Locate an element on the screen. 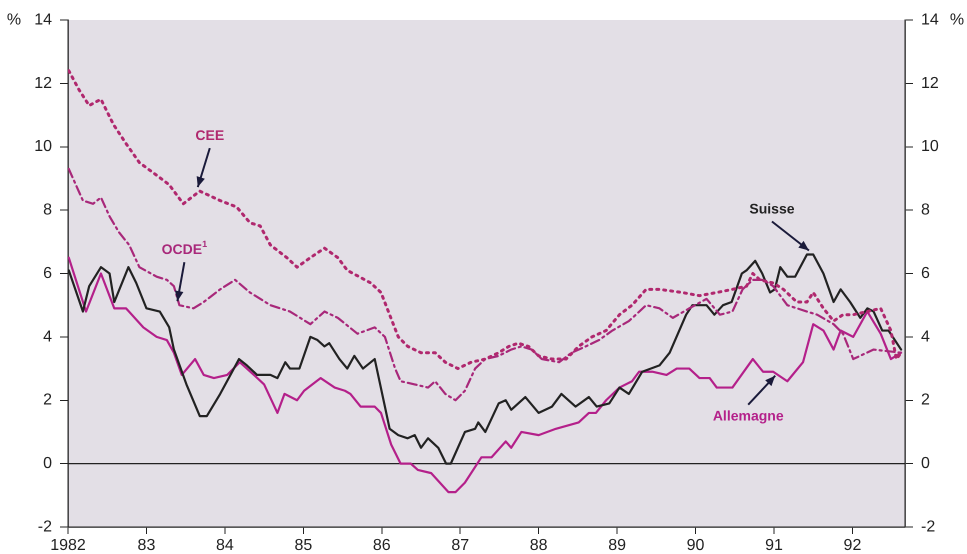 The image size is (967, 554). y2-tick-label: 4 is located at coordinates (925, 337).